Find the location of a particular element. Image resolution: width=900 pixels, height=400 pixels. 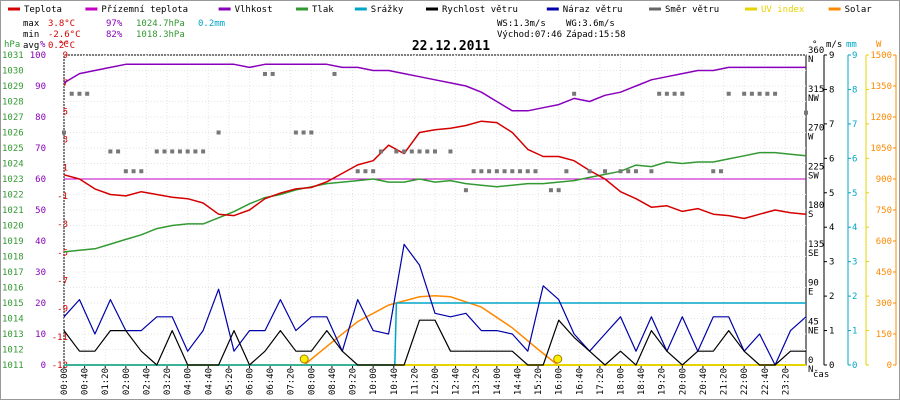

tick-label-mm: 1 is located at coordinates (854, 332).